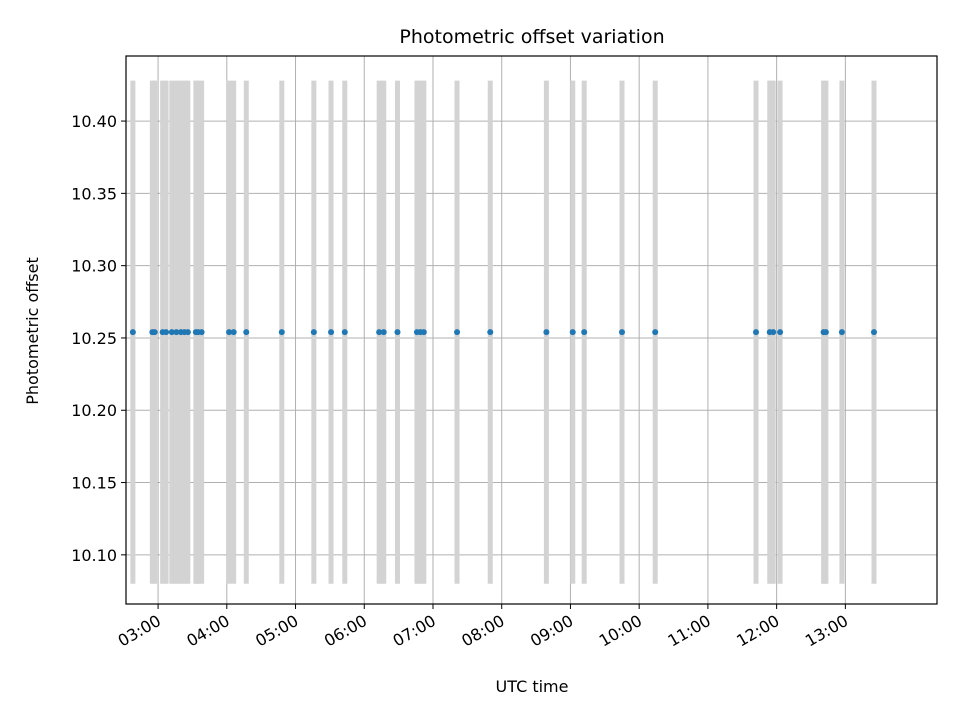 This screenshot has width=960, height=720. I want to click on chart-title: Photometric offset variation, so click(531, 37).